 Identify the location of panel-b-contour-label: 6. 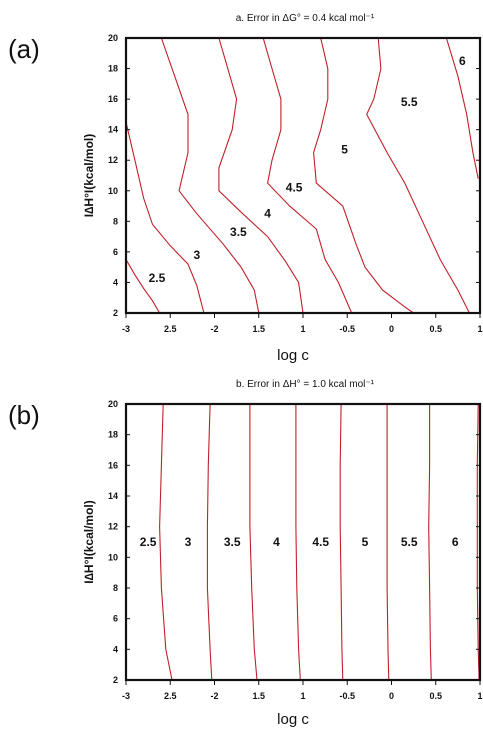
(455, 542).